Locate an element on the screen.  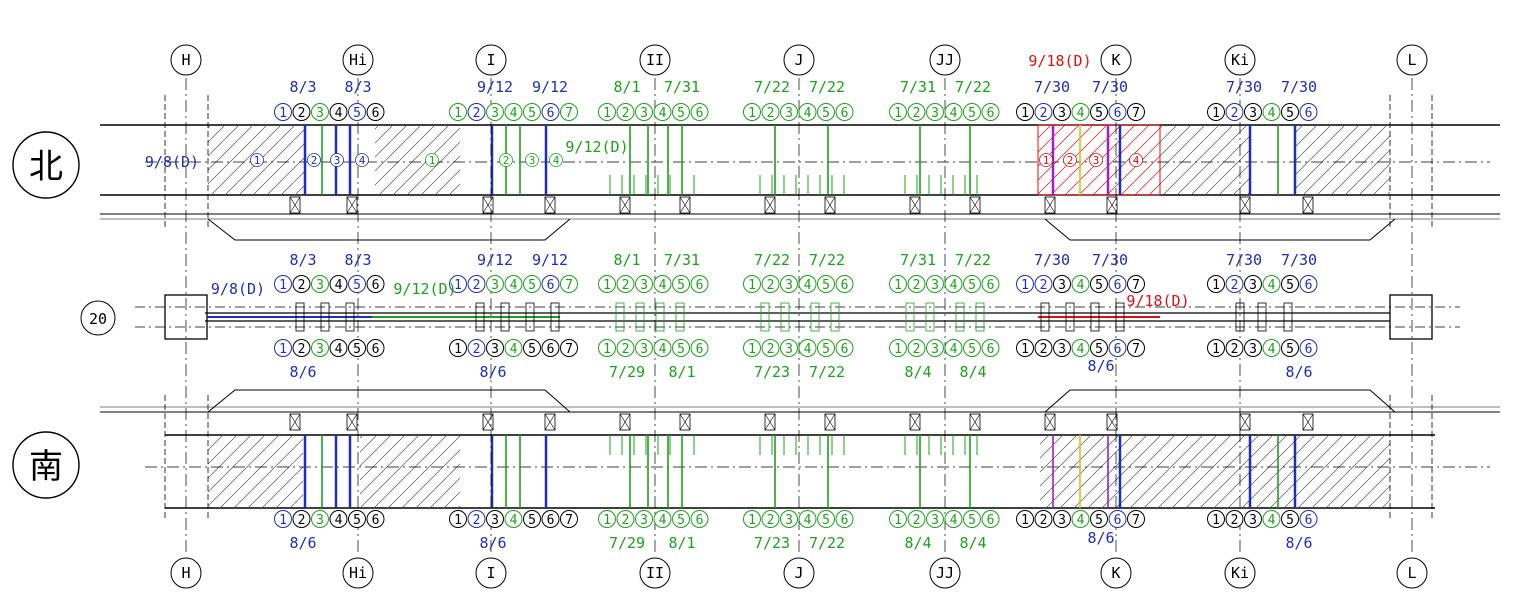
inner-number: 1 is located at coordinates (257, 160).